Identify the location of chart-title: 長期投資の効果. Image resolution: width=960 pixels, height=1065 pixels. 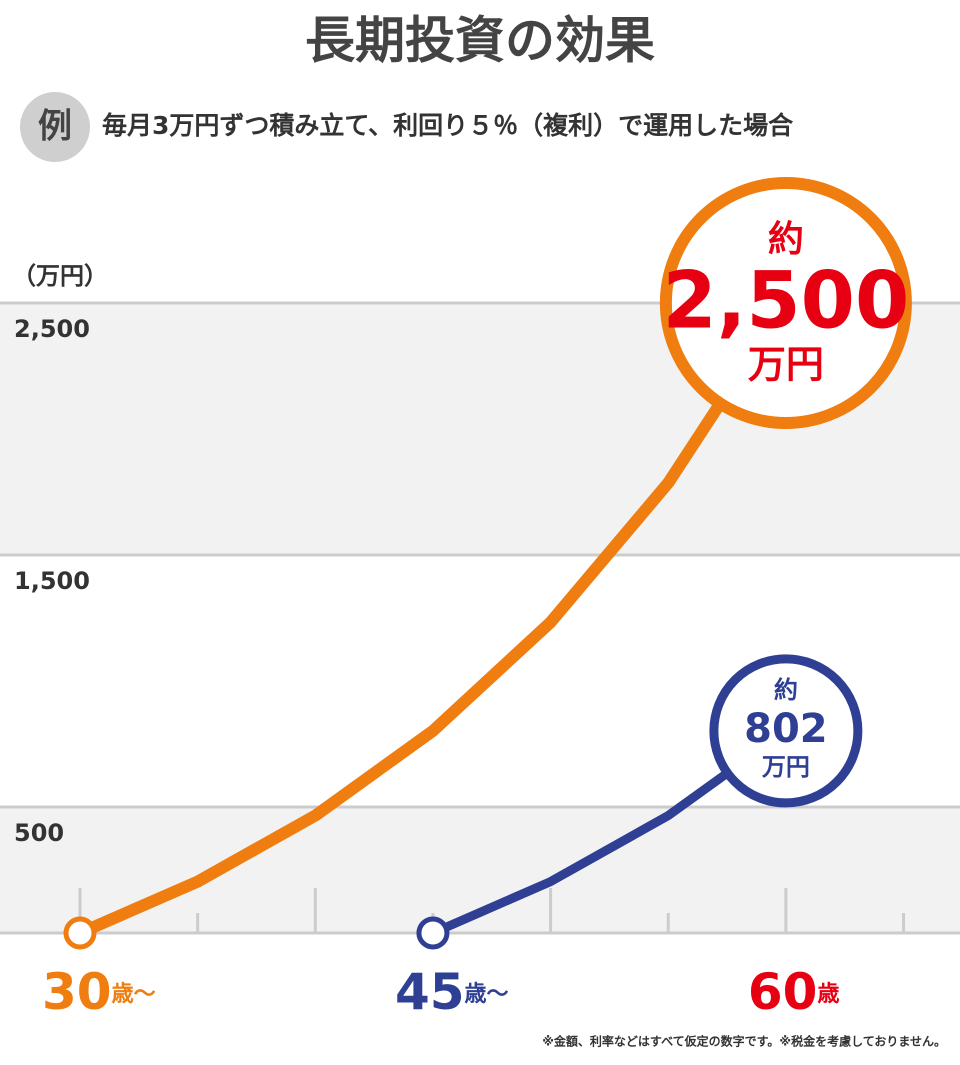
(480, 41).